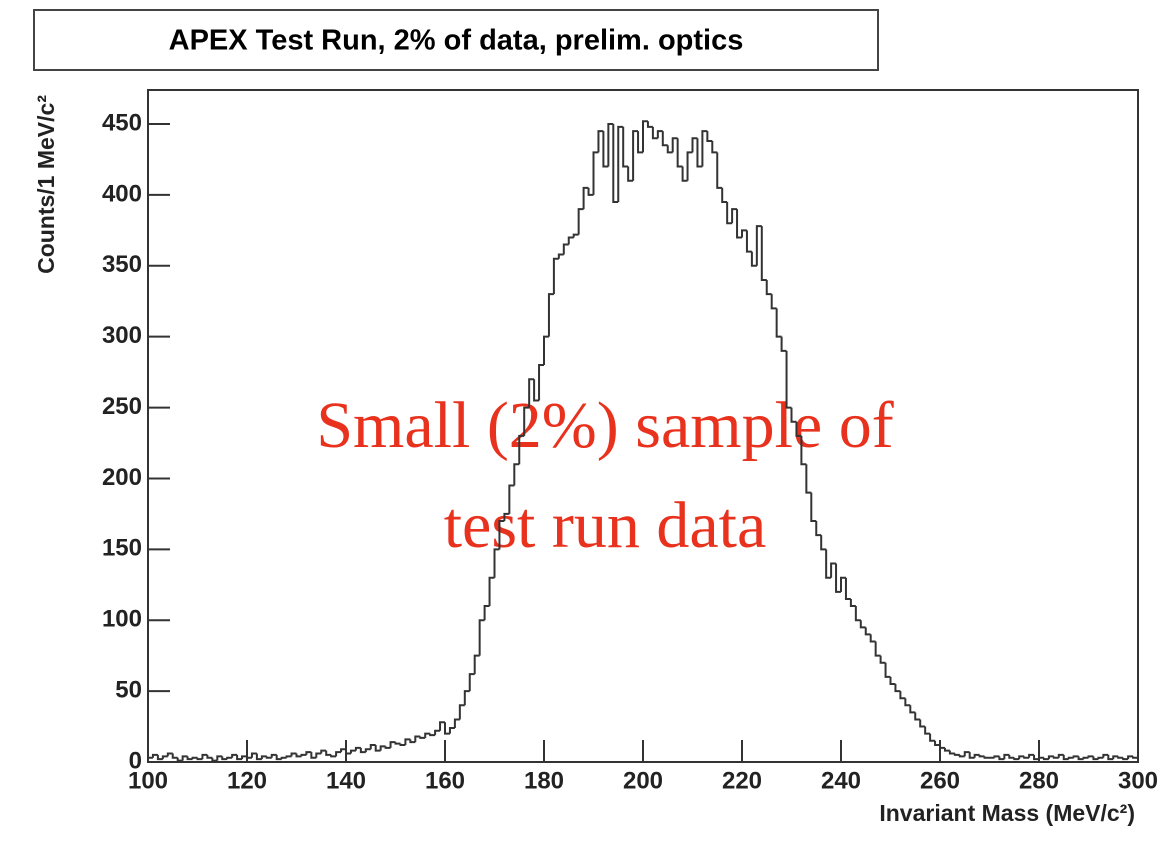 The width and height of the screenshot is (1170, 846). What do you see at coordinates (247, 780) in the screenshot?
I see `x-tick-label: 120` at bounding box center [247, 780].